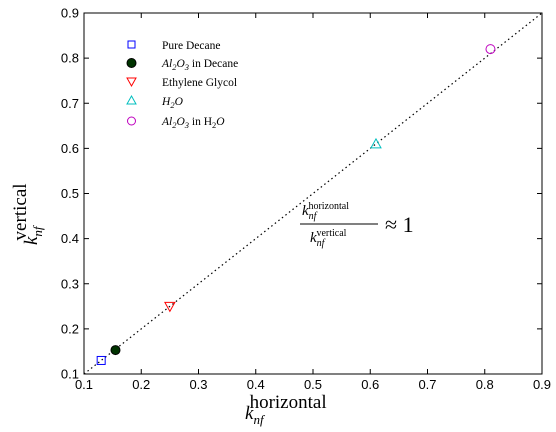 The width and height of the screenshot is (556, 432). I want to click on x-tick-label: 0.7, so click(427, 384).